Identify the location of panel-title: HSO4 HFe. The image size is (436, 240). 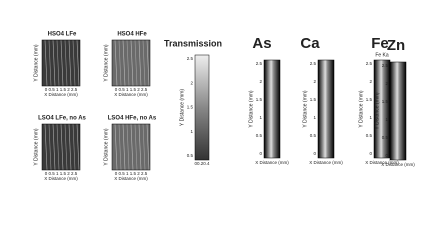
(132, 35).